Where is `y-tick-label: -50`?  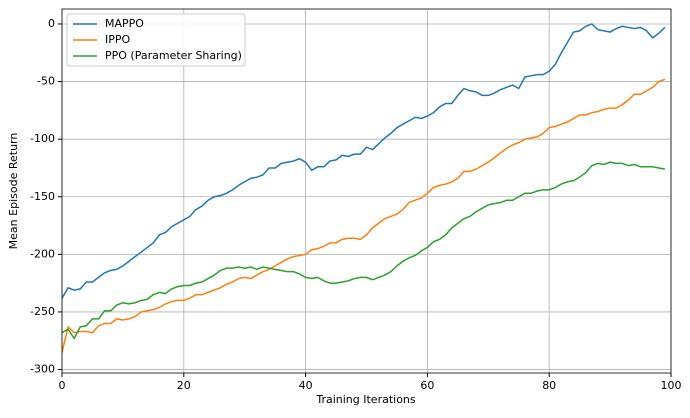 y-tick-label: -50 is located at coordinates (46, 81).